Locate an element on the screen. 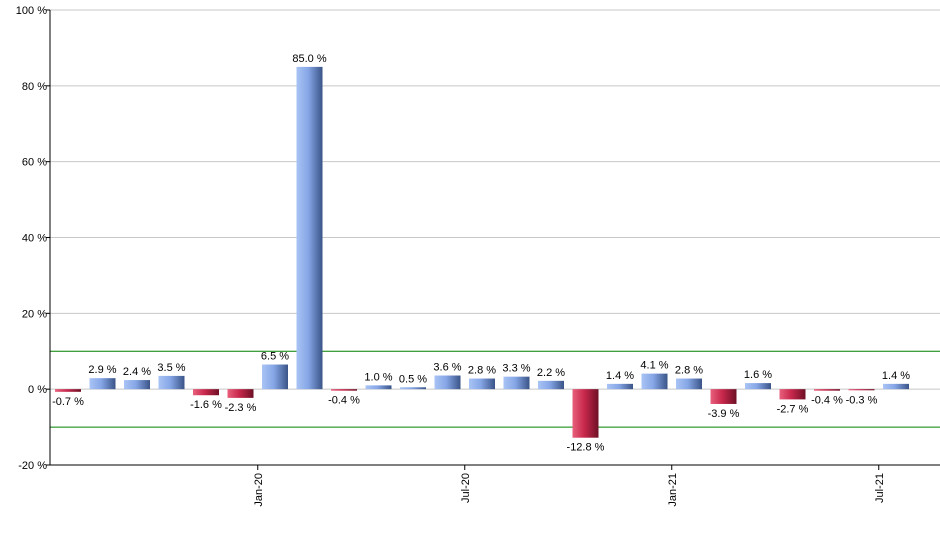 Image resolution: width=940 pixels, height=550 pixels. data-label: -1.6 % is located at coordinates (206, 405).